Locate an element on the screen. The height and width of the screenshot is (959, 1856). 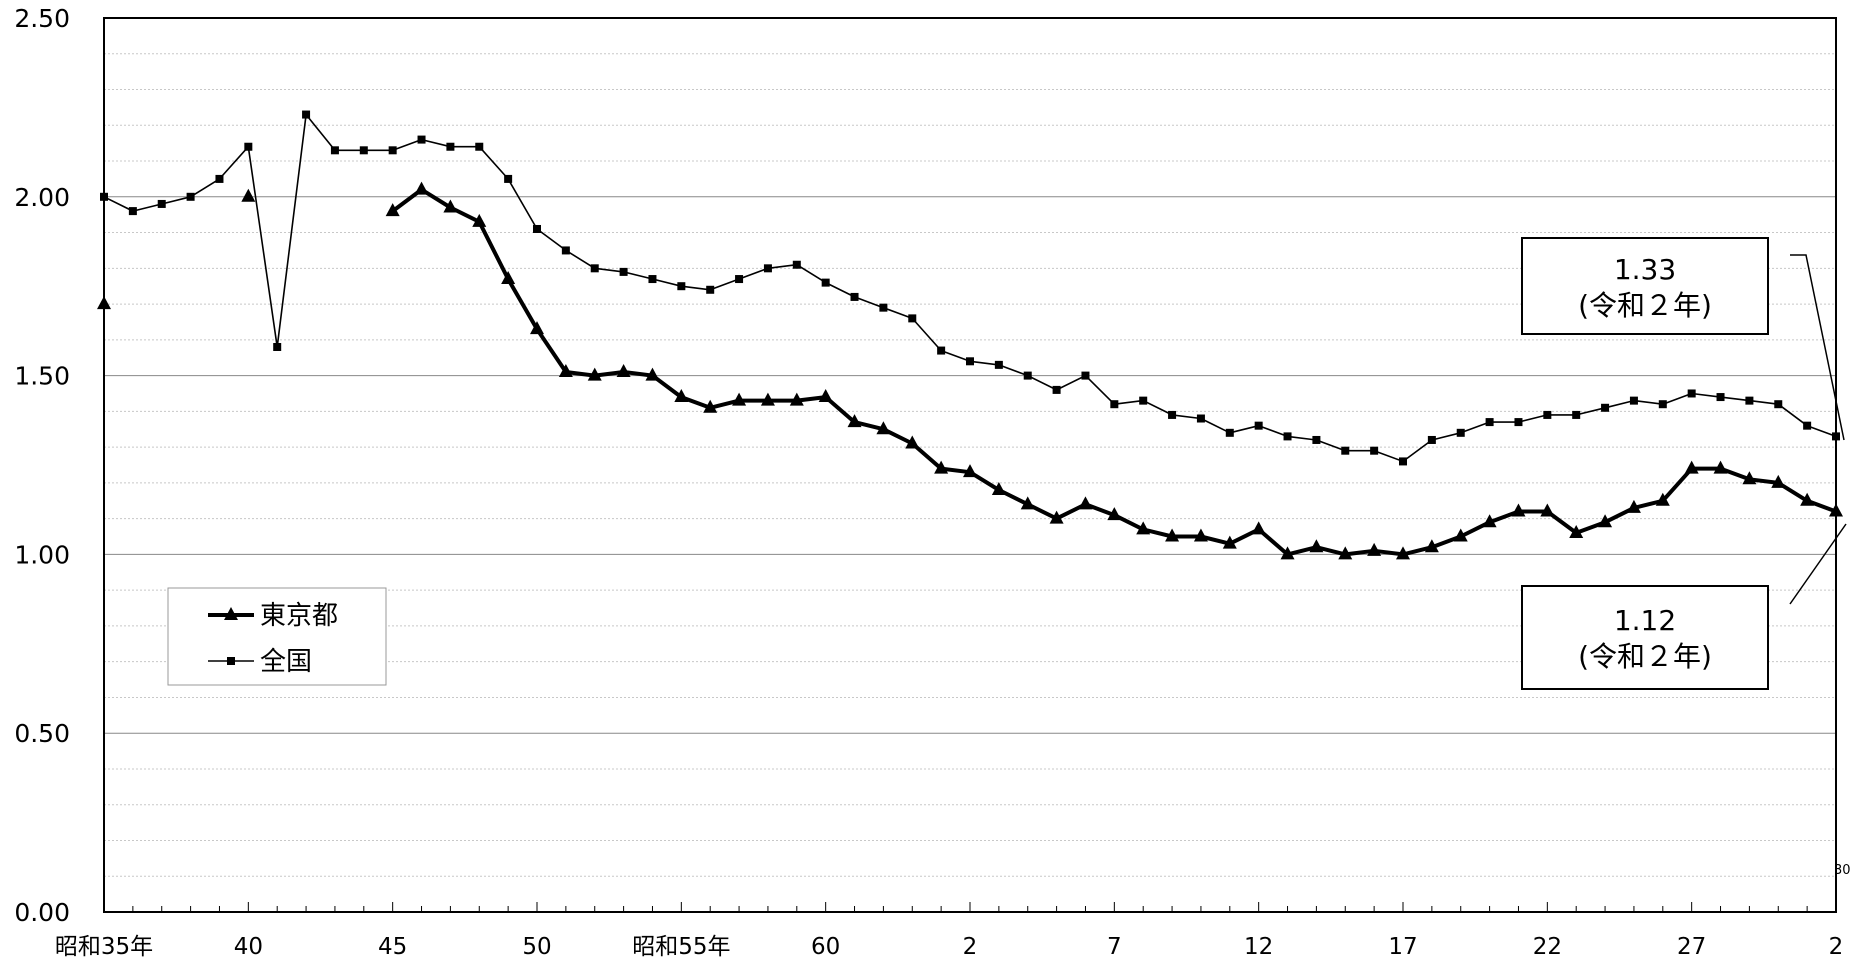
x-tick-label: 22 is located at coordinates (1547, 946).